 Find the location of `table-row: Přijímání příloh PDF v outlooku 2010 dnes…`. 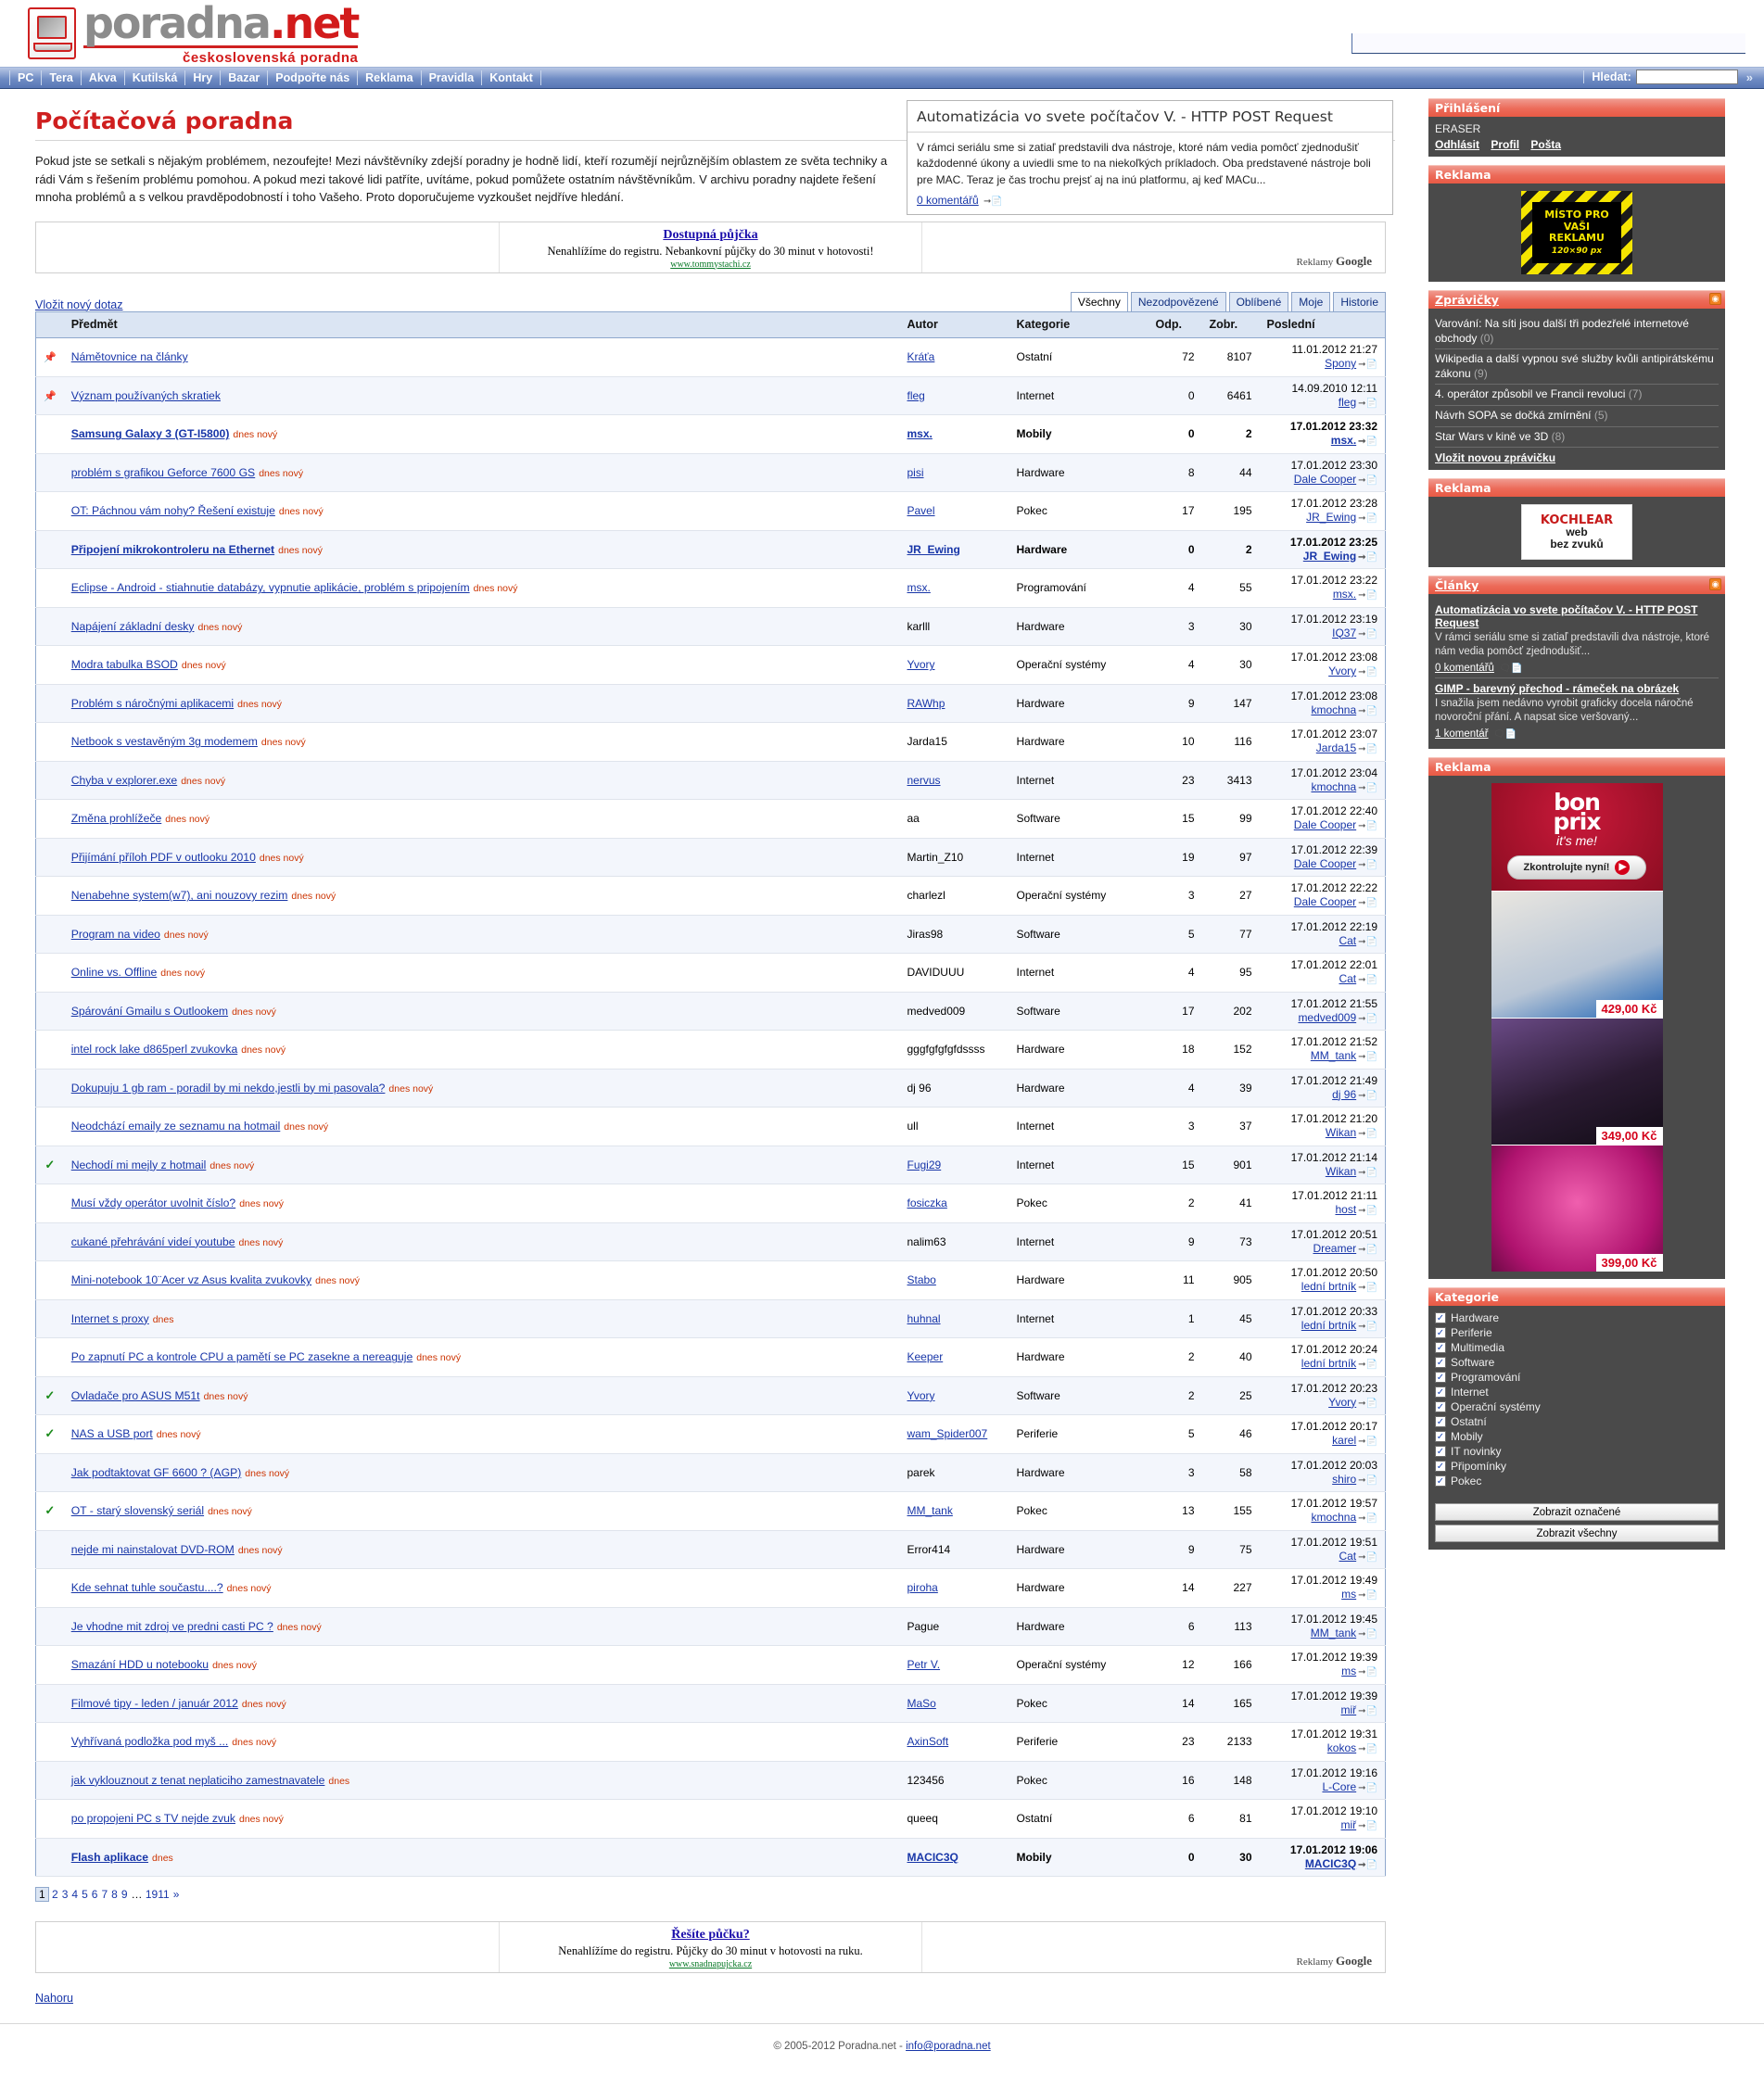

table-row: Přijímání příloh PDF v outlooku 2010 dnes… is located at coordinates (711, 858).